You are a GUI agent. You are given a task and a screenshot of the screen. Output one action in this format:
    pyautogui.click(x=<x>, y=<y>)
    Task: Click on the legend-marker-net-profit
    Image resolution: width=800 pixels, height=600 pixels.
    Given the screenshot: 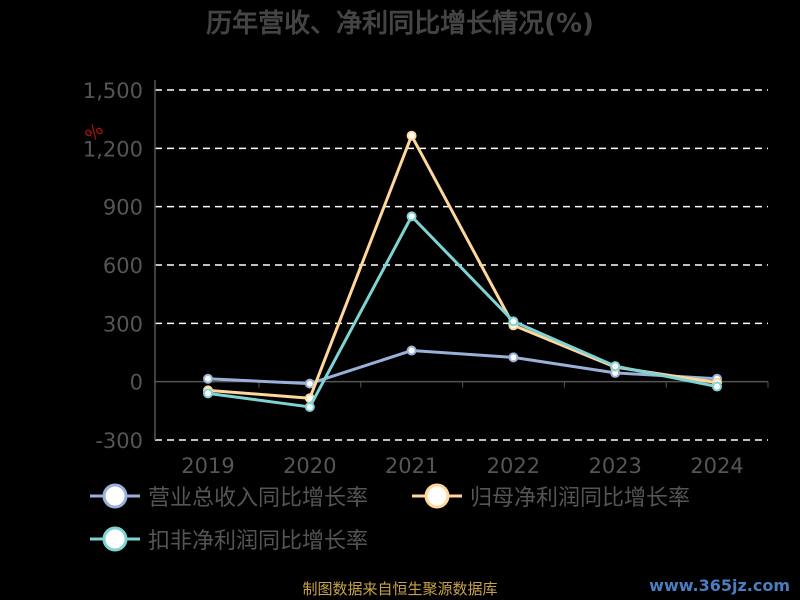 What is the action you would take?
    pyautogui.click(x=437, y=496)
    